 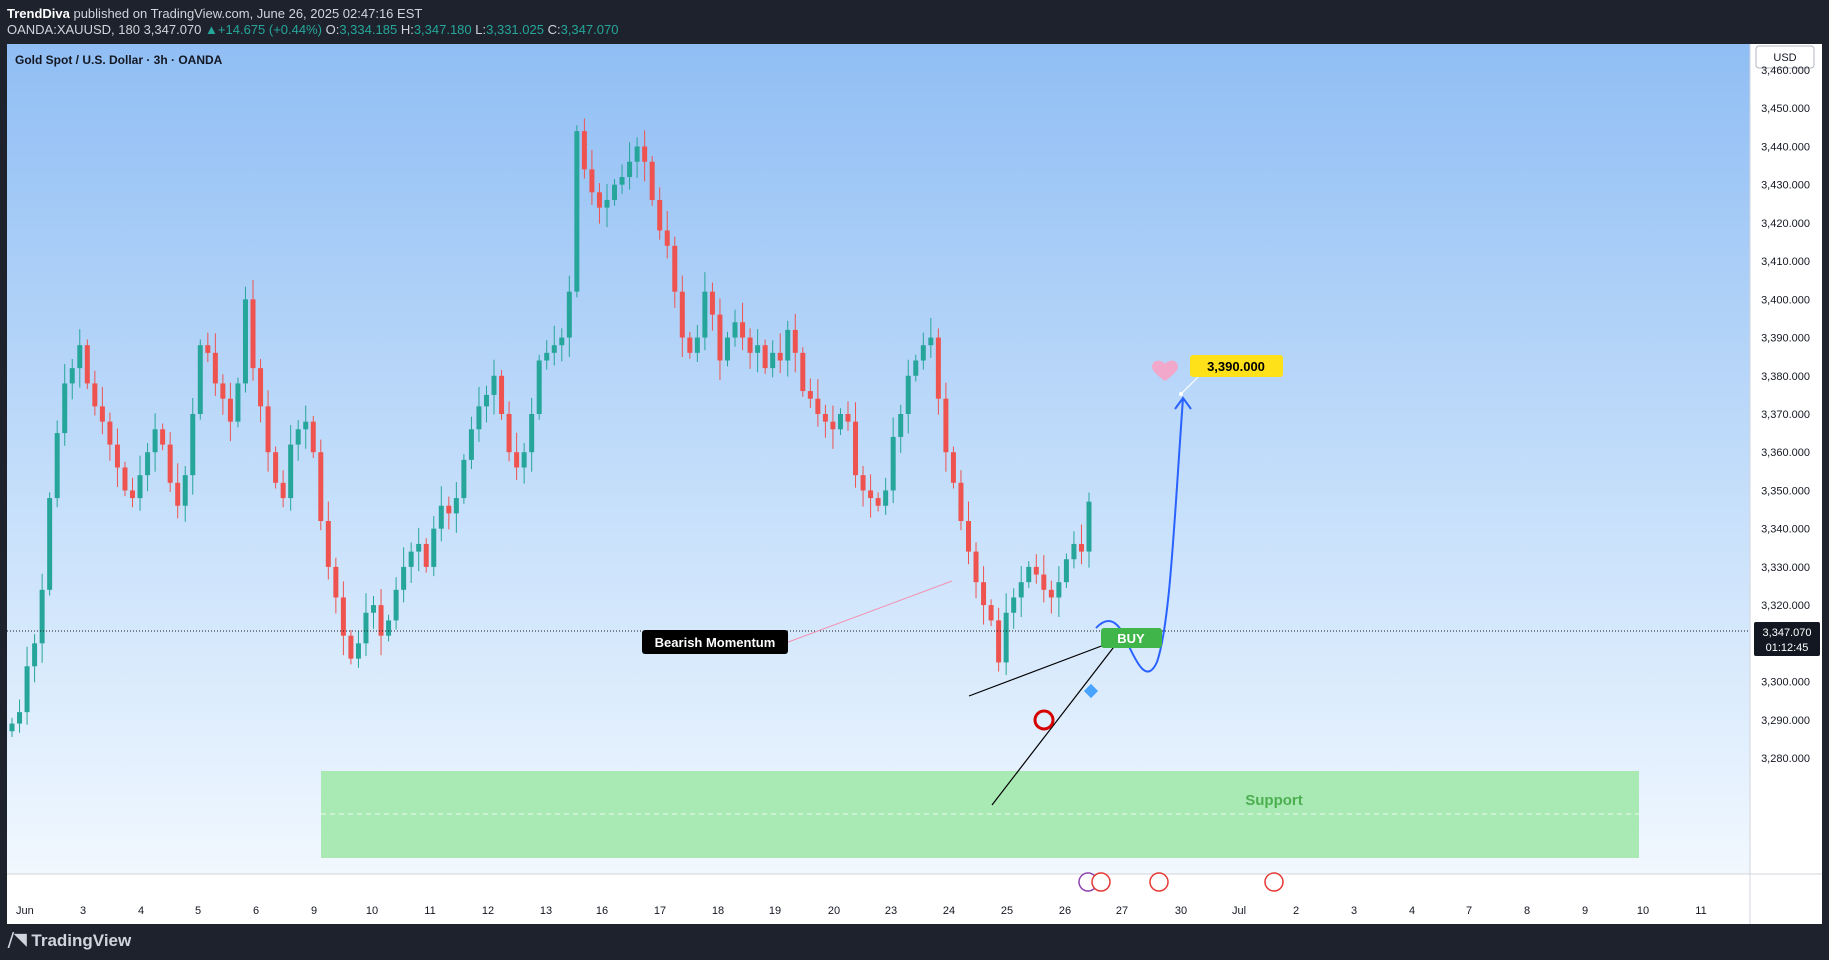 What do you see at coordinates (1785, 57) in the screenshot?
I see `currency-button` at bounding box center [1785, 57].